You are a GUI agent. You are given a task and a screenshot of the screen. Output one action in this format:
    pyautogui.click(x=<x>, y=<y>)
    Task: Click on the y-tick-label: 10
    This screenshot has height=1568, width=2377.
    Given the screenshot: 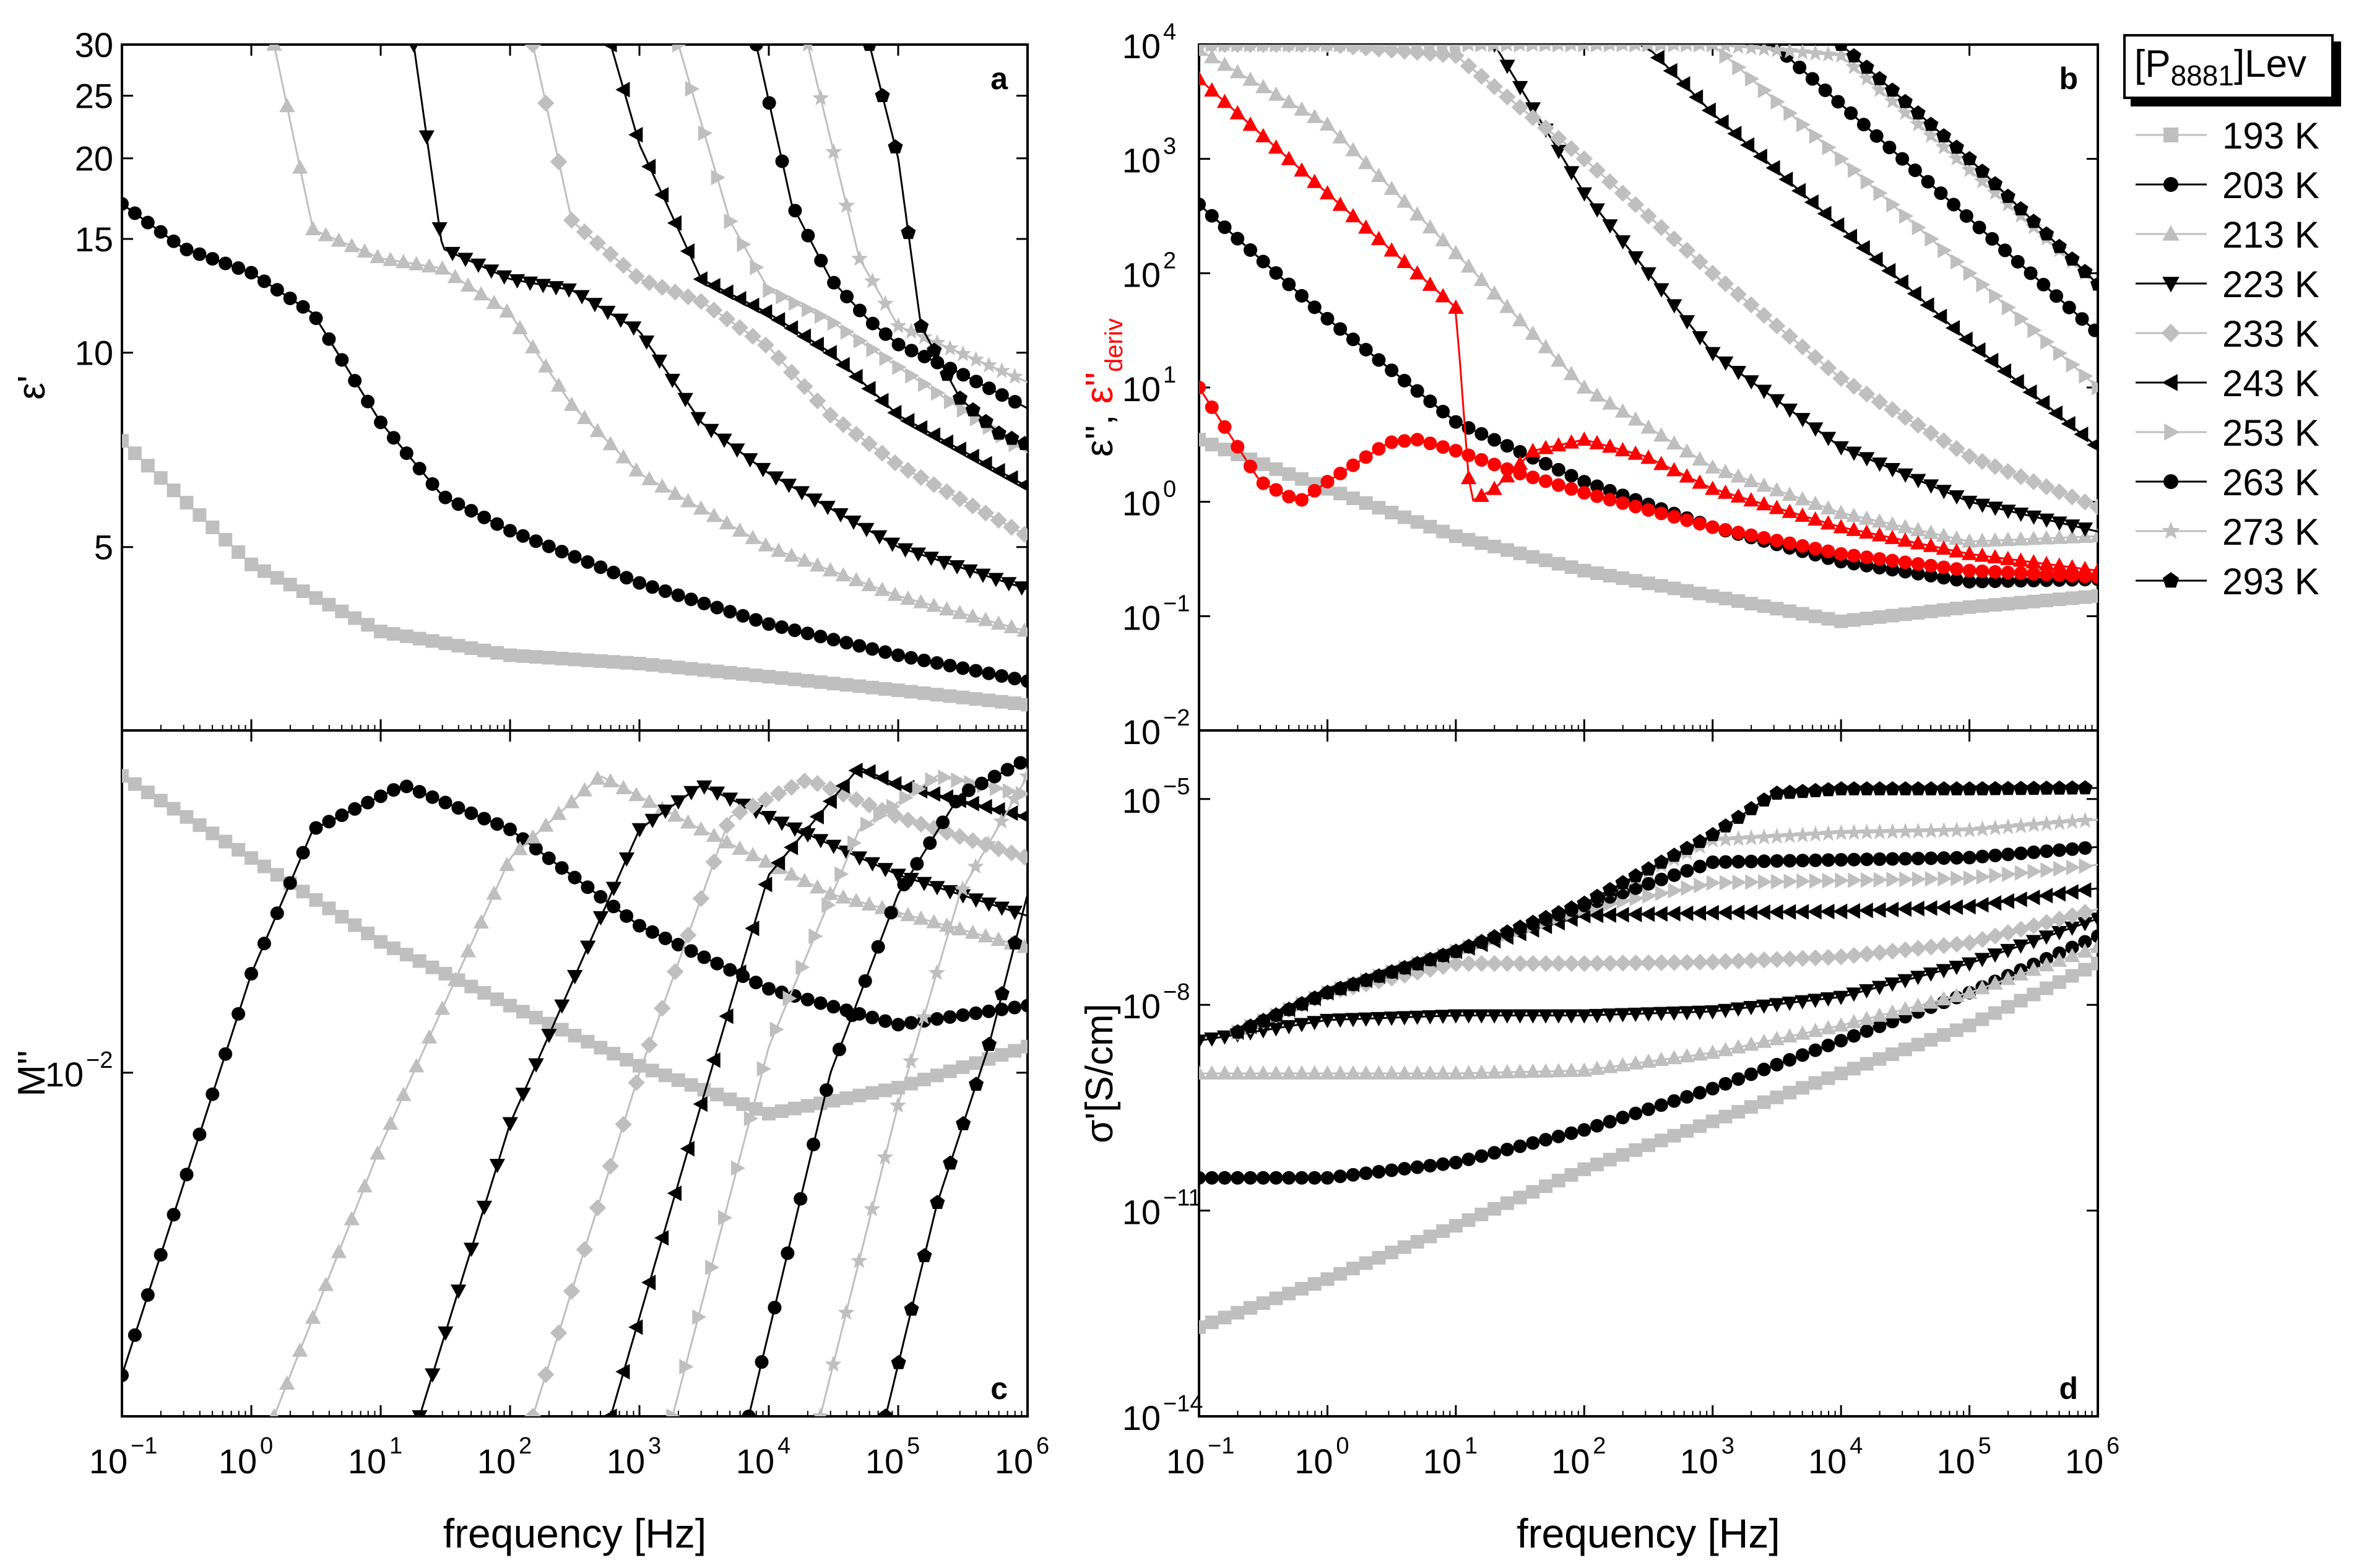 What is the action you would take?
    pyautogui.click(x=1141, y=732)
    